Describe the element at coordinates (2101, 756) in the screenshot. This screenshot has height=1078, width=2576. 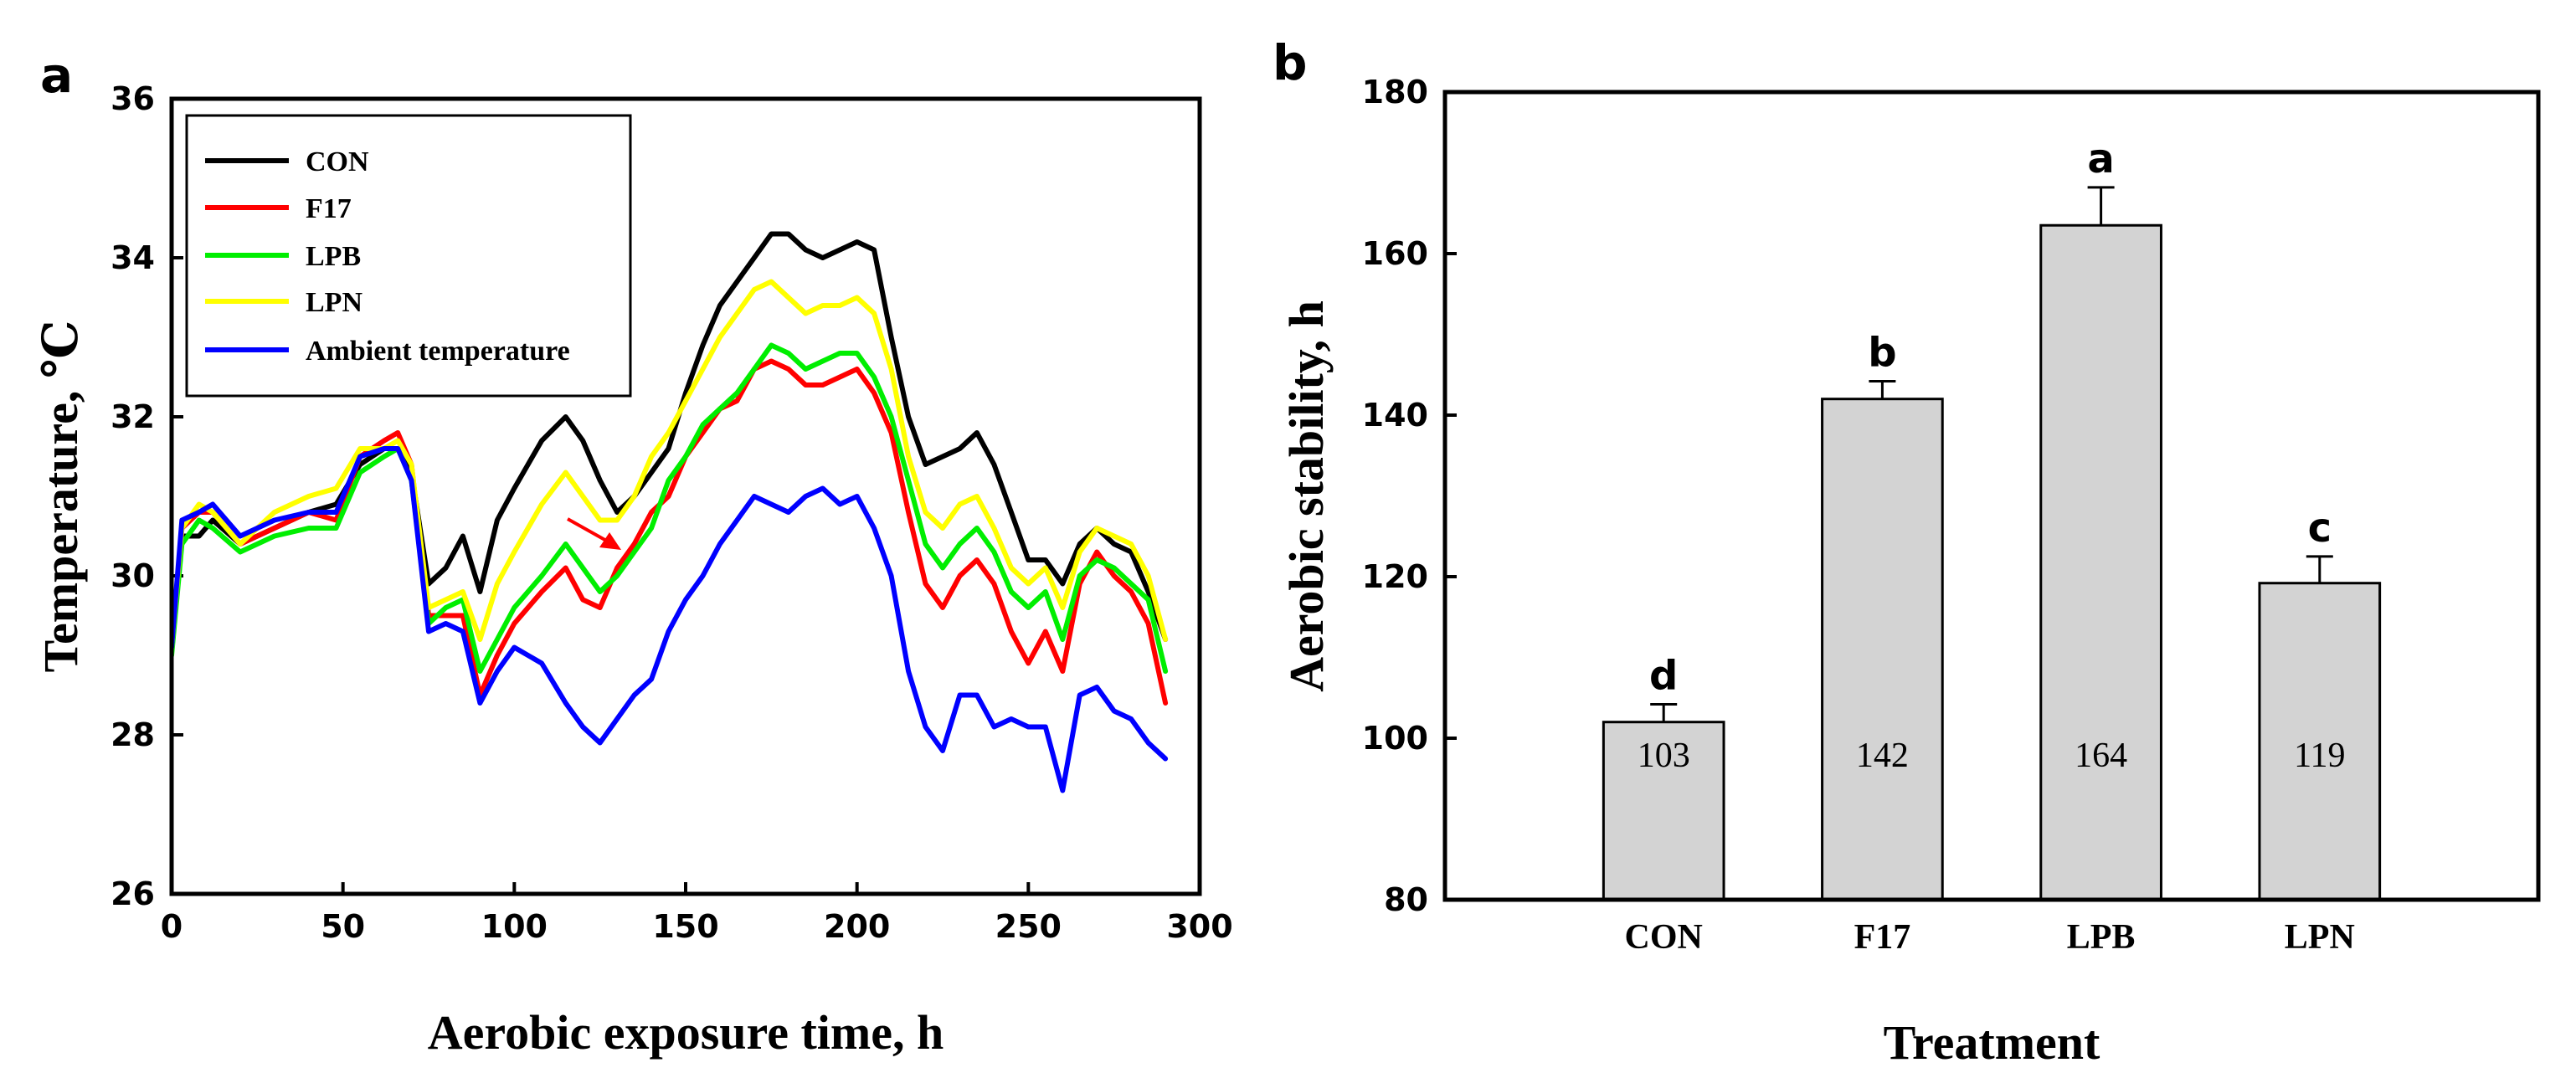
I see `bar-value-label: 164` at that location.